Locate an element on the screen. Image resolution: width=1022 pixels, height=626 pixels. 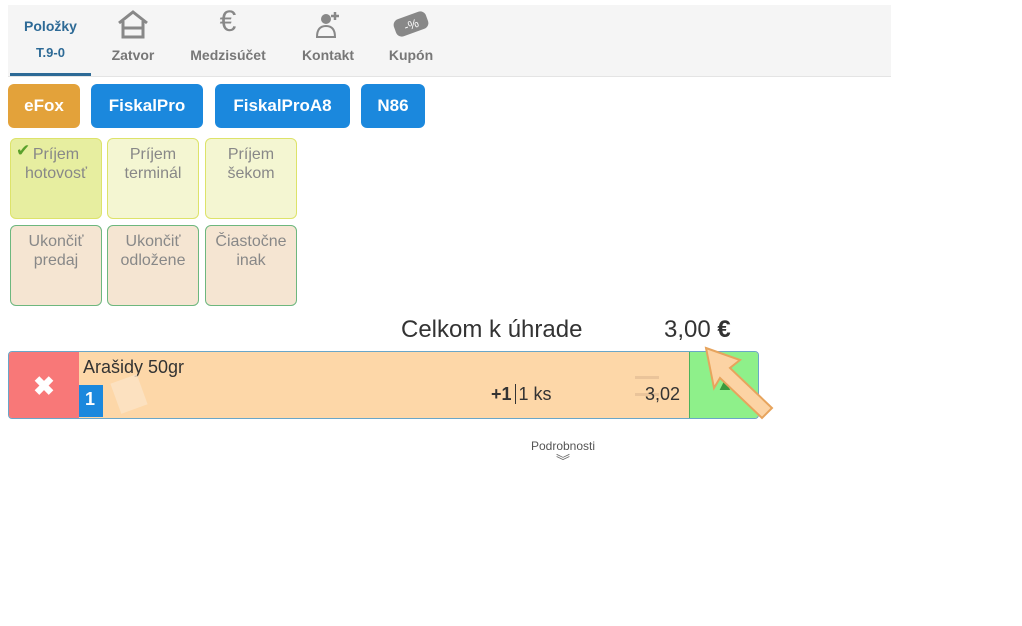
euro-icon: € is located at coordinates (228, 21).